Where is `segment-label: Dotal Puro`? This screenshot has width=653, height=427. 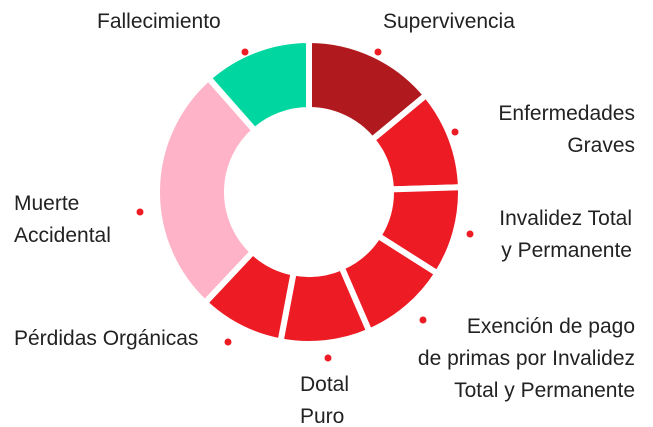
segment-label: Dotal Puro is located at coordinates (325, 400).